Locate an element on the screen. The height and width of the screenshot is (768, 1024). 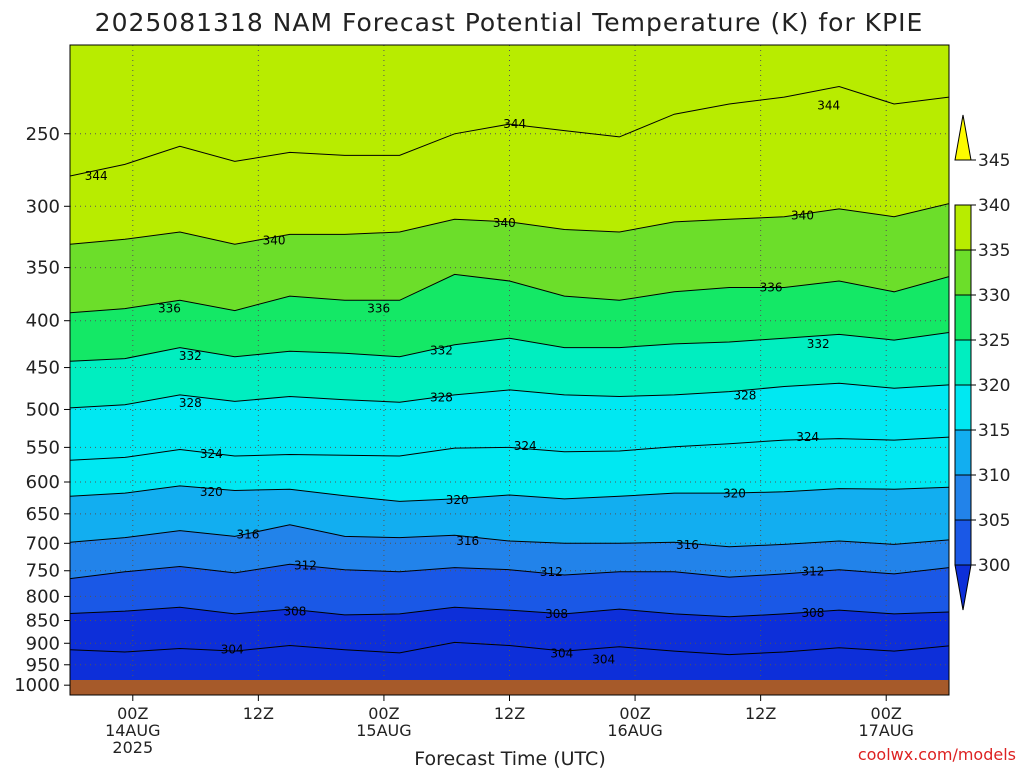
x-tick-label-30-1: 00Z is located at coordinates (383, 713).